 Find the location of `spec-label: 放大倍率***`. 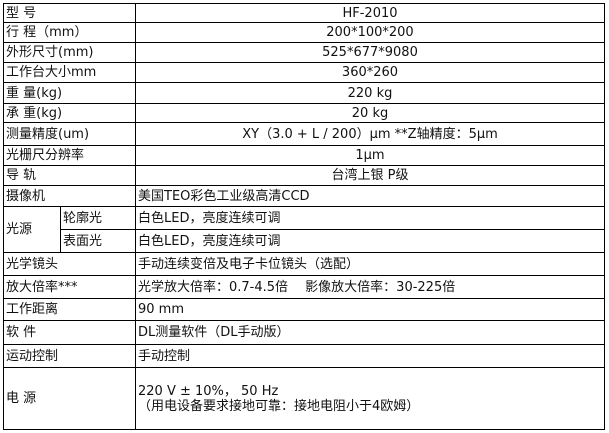

spec-label: 放大倍率*** is located at coordinates (69, 287).